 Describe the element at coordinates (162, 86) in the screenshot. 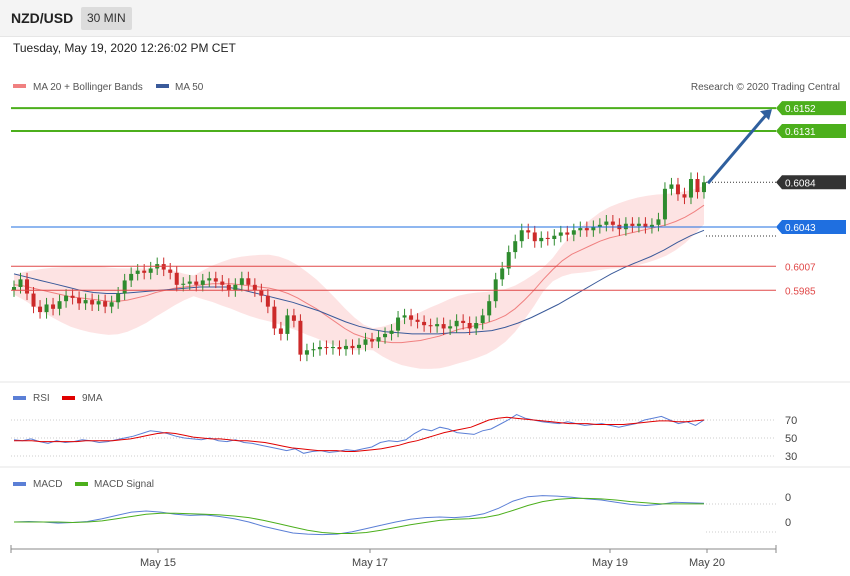

I see `ma50-legend-swatch` at that location.